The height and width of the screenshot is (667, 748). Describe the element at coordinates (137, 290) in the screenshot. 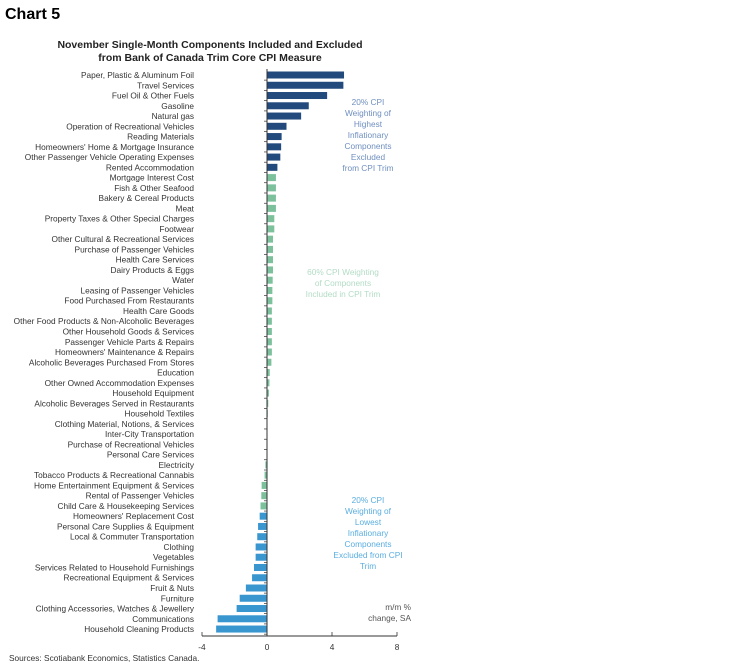

I see `category-label: Leasing of Passenger Vehicles` at that location.